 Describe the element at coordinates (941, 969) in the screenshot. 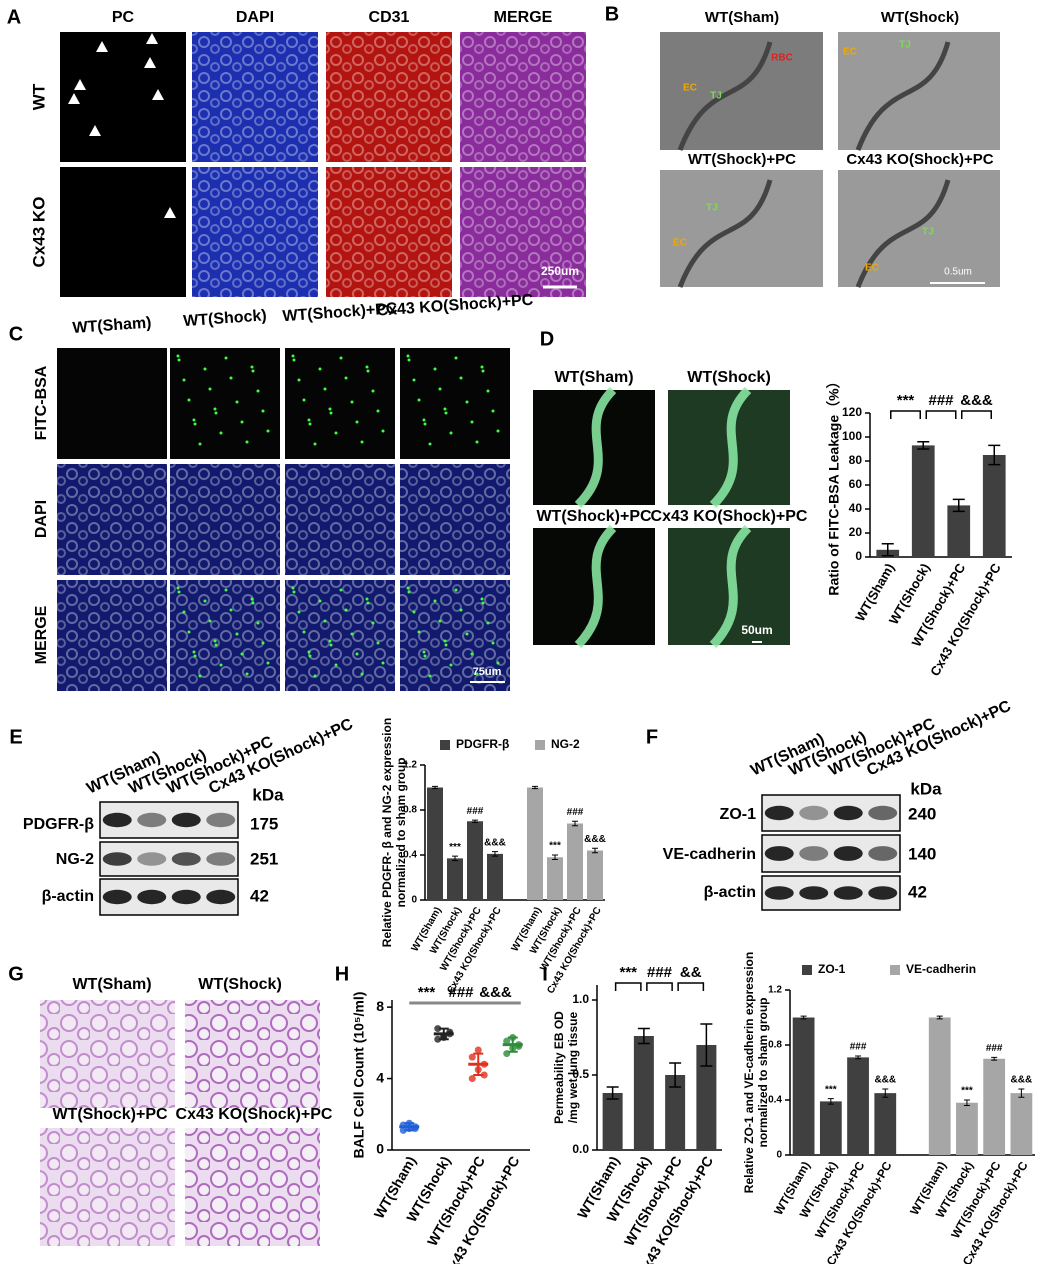

I see `legend-label: VE-cadherin` at that location.